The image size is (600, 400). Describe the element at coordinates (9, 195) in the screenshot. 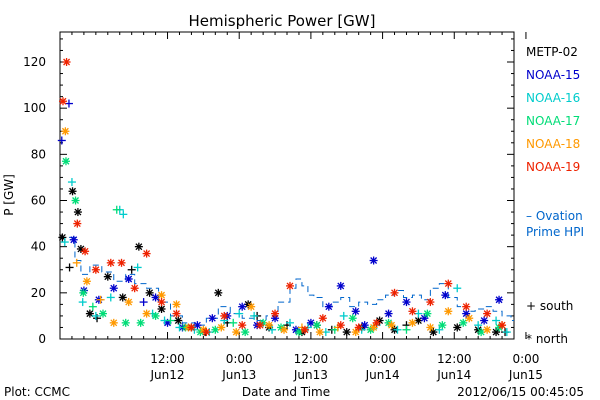

I see `y-axis-label: P [GW]` at that location.